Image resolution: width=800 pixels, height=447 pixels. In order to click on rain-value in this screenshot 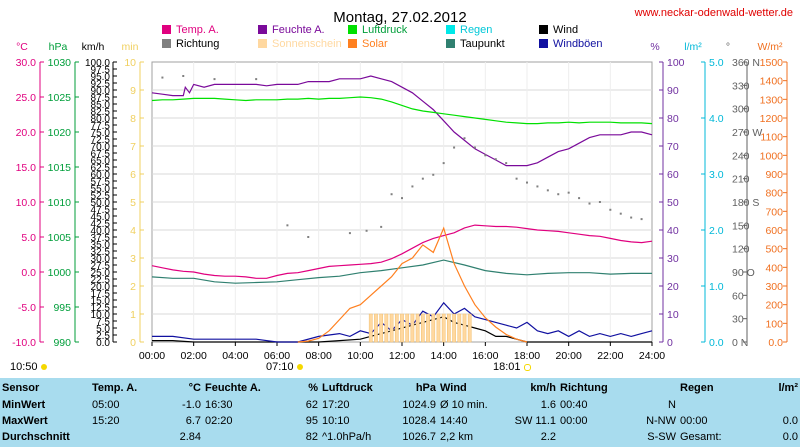, I will do `click(770, 405)`.